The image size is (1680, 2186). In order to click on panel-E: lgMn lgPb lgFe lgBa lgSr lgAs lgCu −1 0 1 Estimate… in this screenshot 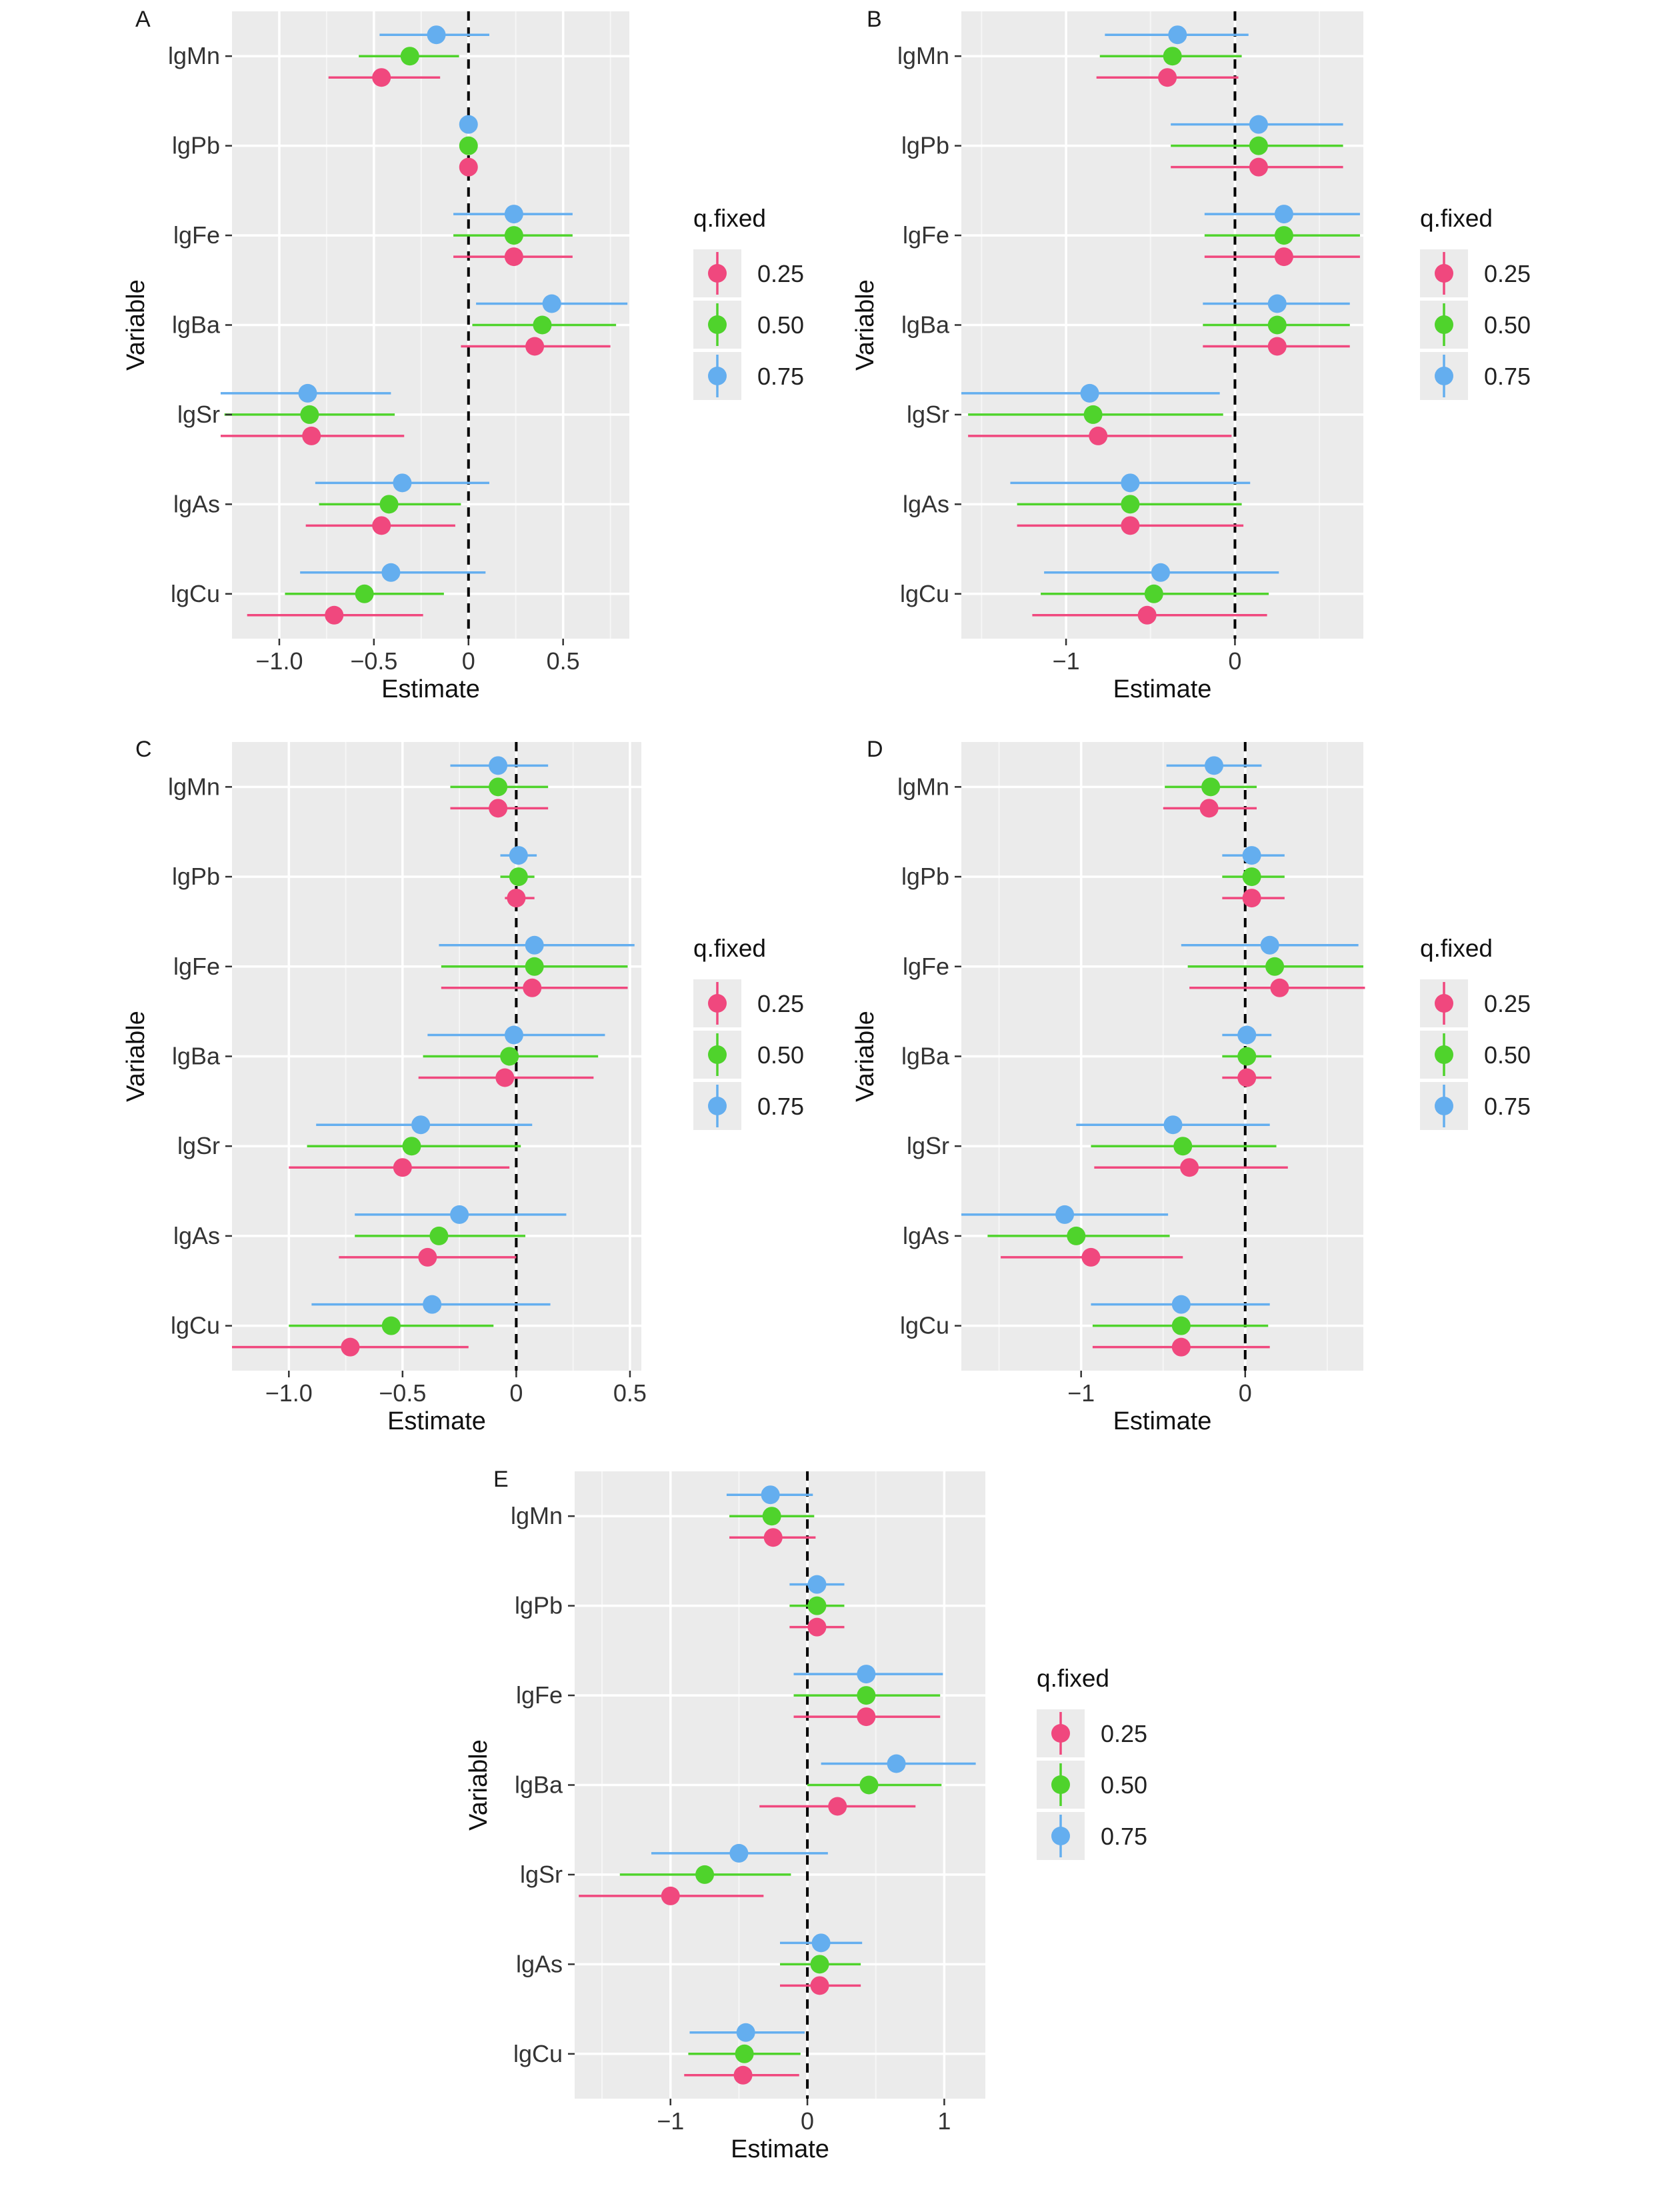, I will do `click(806, 1815)`.